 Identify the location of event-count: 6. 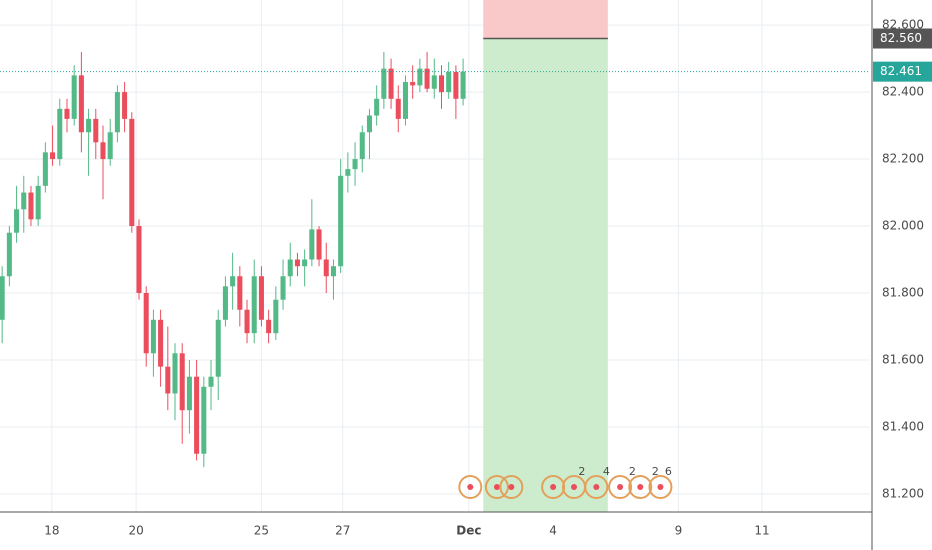
(668, 471).